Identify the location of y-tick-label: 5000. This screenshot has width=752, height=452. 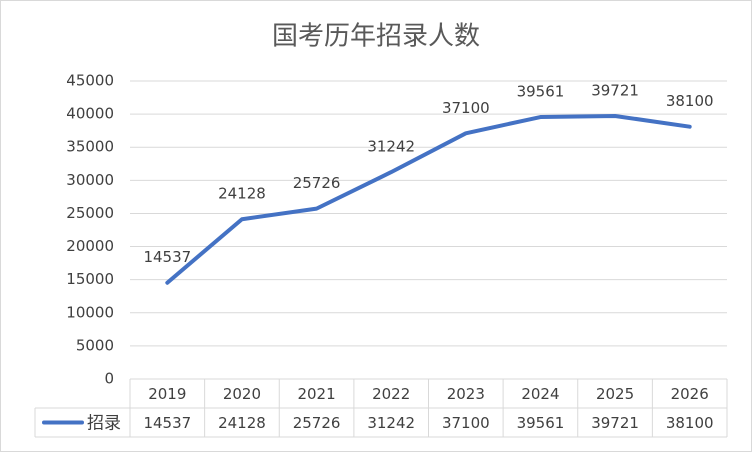
(95, 345).